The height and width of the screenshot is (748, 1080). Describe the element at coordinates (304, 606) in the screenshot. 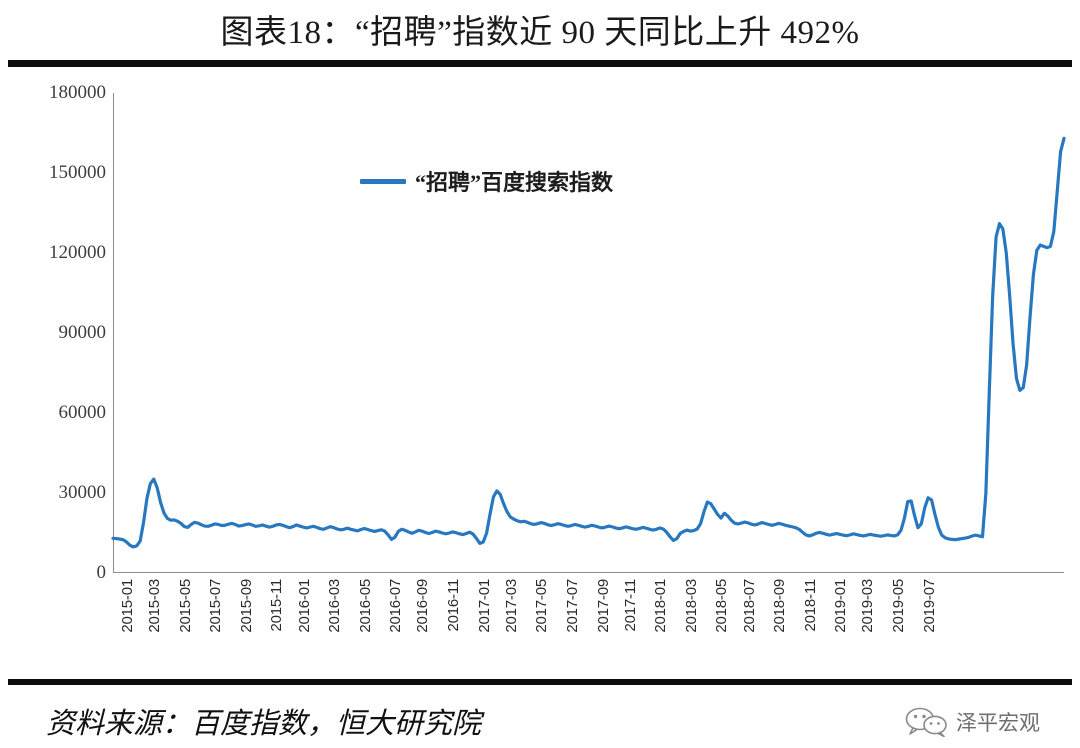

I see `x-tick-label: 2016-01` at that location.